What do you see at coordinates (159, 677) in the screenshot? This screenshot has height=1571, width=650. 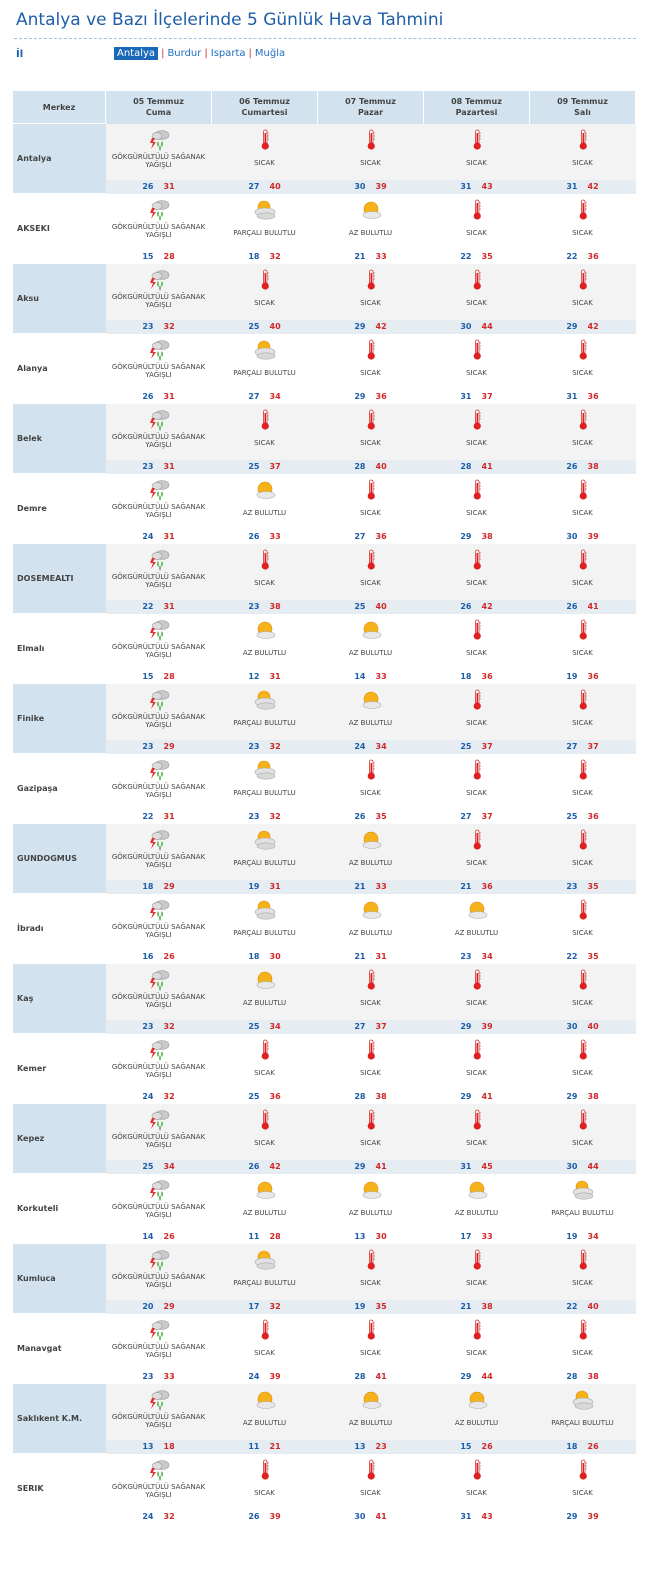 I see `temperature-cell: 15 28` at bounding box center [159, 677].